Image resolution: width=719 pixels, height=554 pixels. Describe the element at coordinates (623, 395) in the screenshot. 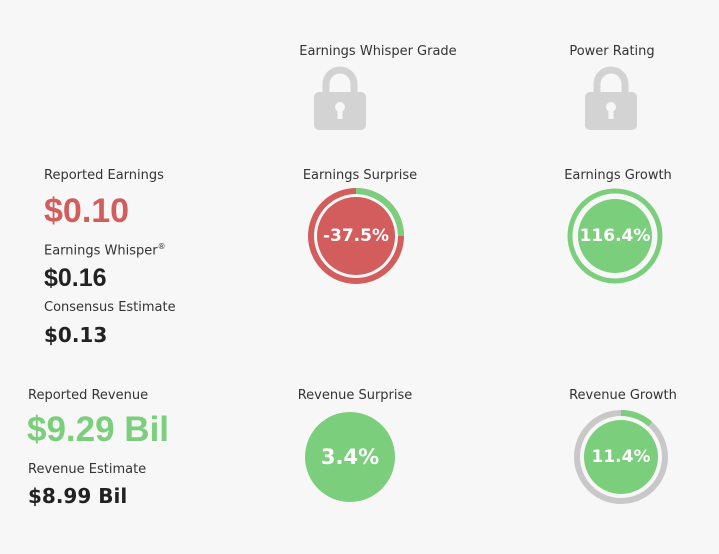

I see `revenue-growth-label: Revenue Growth` at that location.